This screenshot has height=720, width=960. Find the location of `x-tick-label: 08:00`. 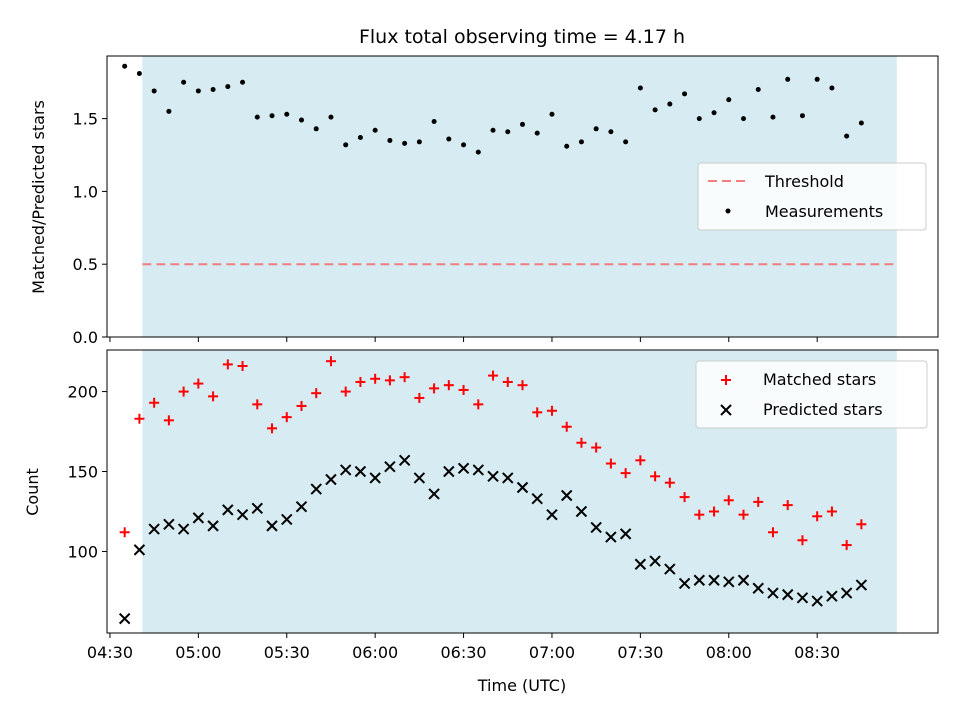

x-tick-label: 08:00 is located at coordinates (729, 652).